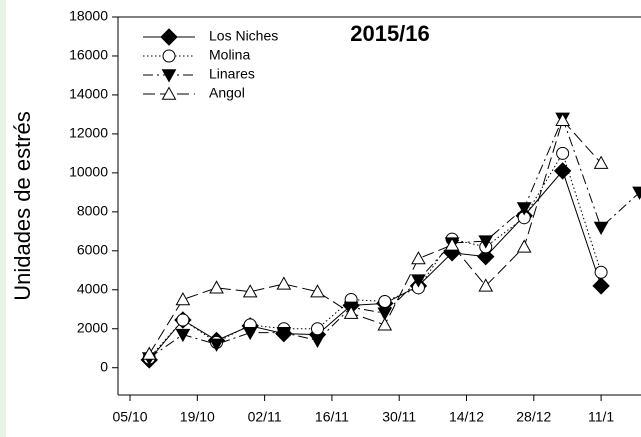 The image size is (641, 437). Describe the element at coordinates (197, 417) in the screenshot. I see `x-tick-label: 19/10` at that location.